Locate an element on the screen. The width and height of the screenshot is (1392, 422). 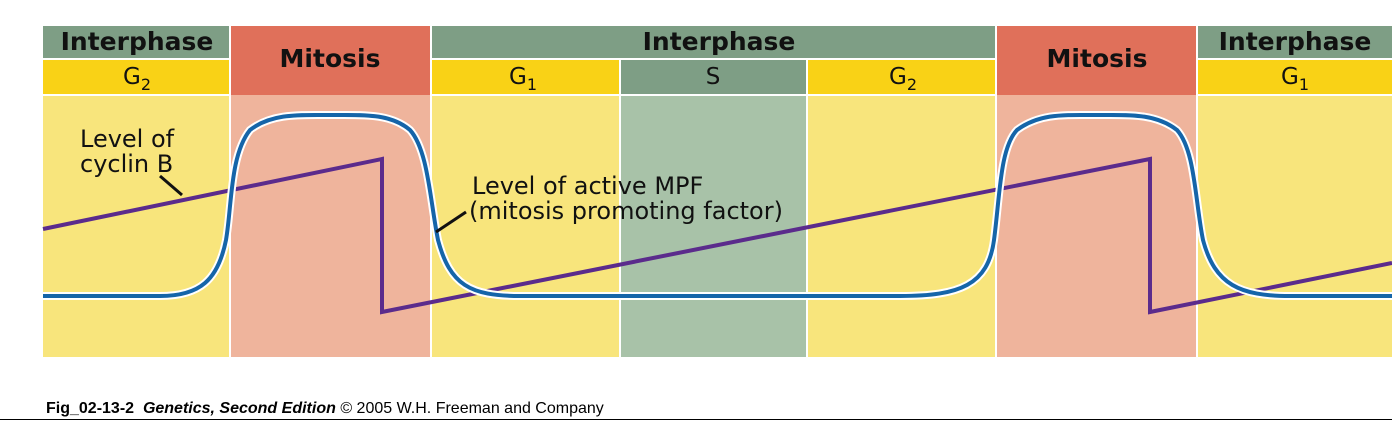
body-s is located at coordinates (713, 226).